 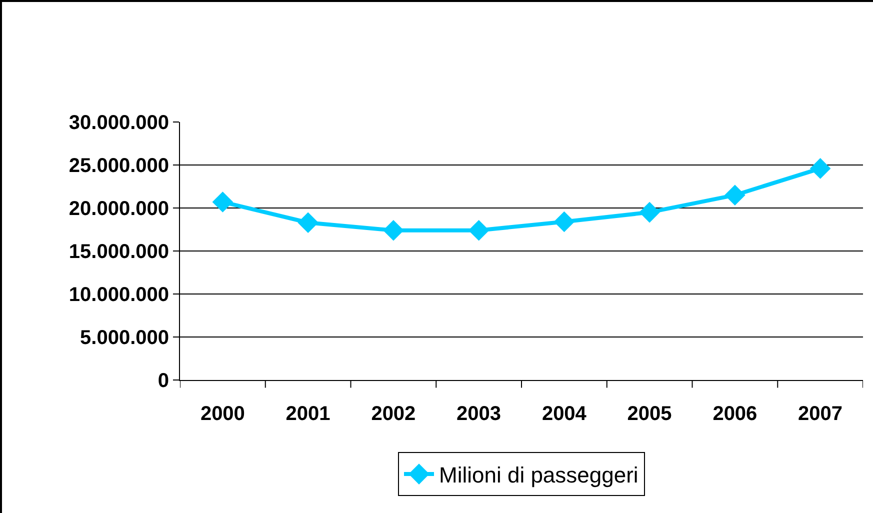 I want to click on y-tick-label: 15.000.000, so click(x=118, y=252).